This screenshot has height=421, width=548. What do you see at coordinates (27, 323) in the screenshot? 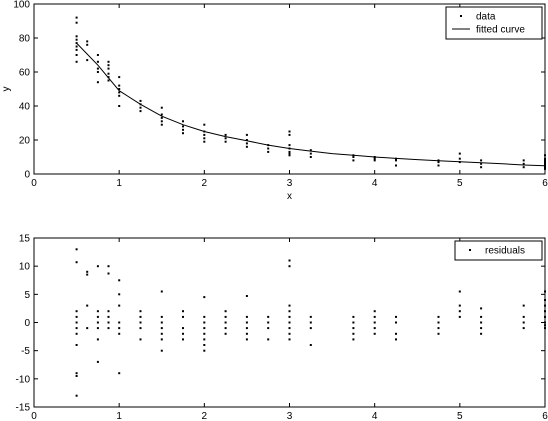
I see `bottom-y-tick-label: 0` at bounding box center [27, 323].